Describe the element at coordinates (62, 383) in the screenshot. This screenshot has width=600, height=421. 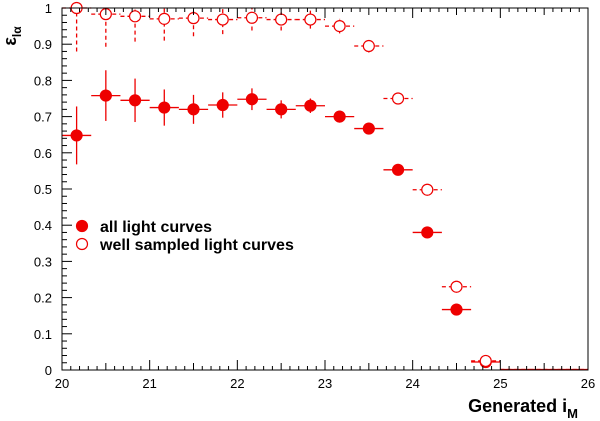
I see `x-tick-label: 20` at that location.